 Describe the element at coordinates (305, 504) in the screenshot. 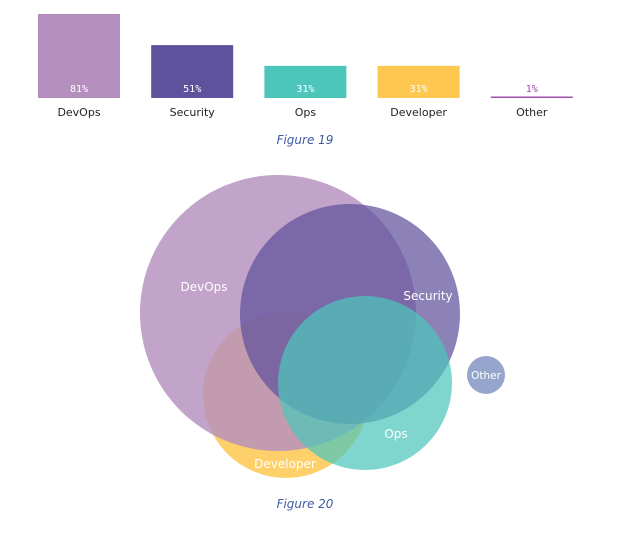

I see `figure-20-caption: Figure 20` at that location.